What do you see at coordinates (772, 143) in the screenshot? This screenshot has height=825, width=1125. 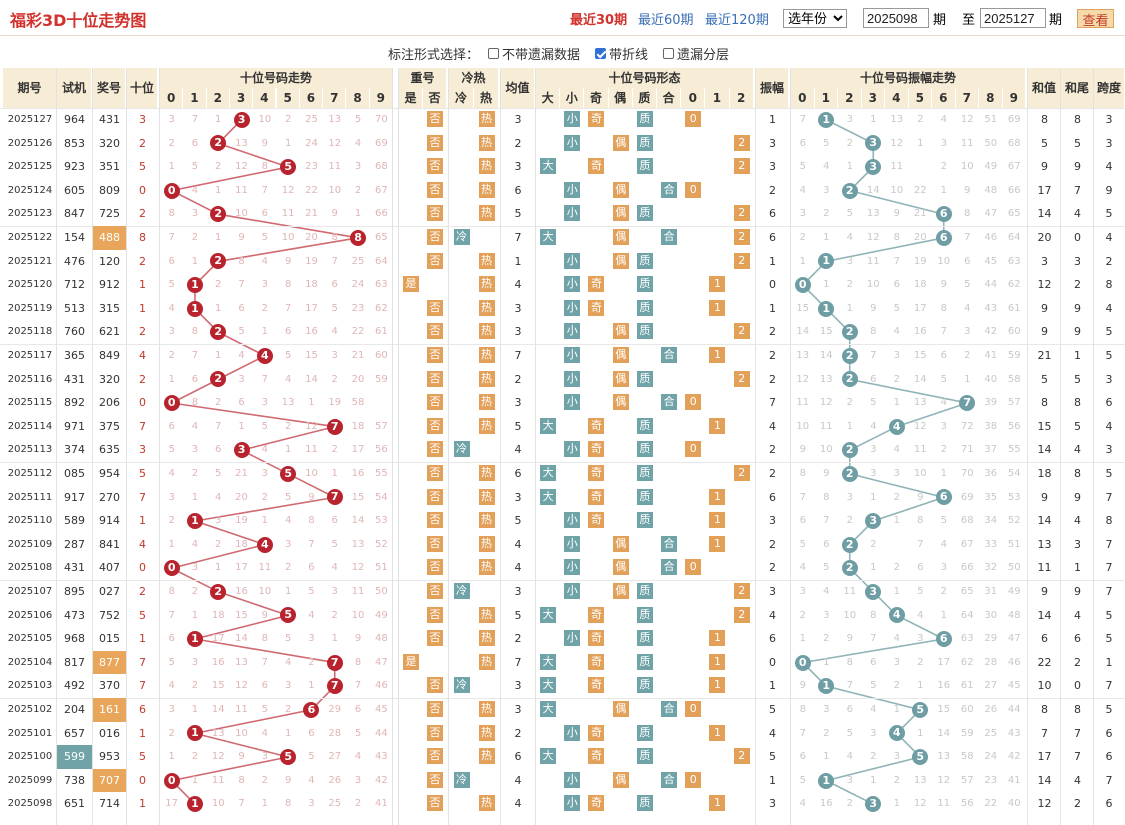 I see `row-amp: 3` at bounding box center [772, 143].